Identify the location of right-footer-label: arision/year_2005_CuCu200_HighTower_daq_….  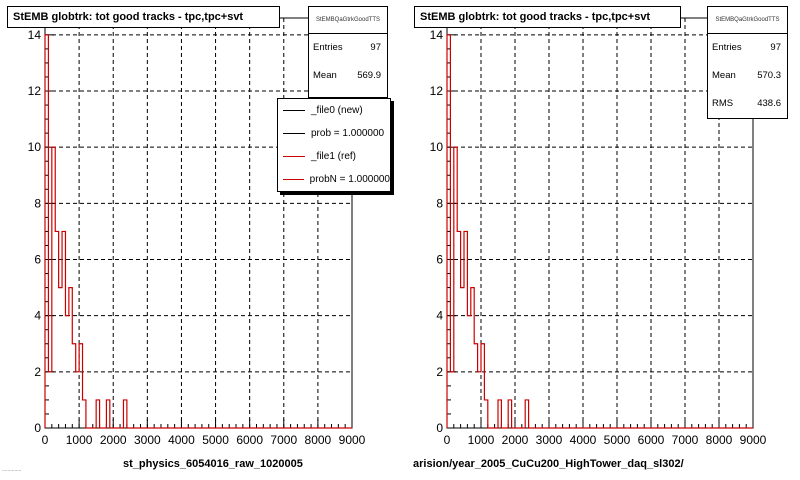
(548, 464).